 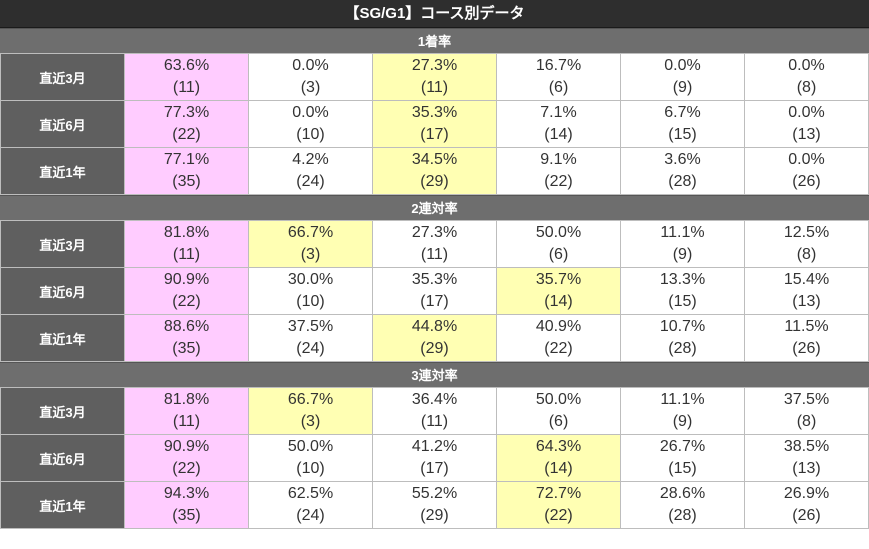 What do you see at coordinates (682, 124) in the screenshot?
I see `data-cell: 6.7% (15)` at bounding box center [682, 124].